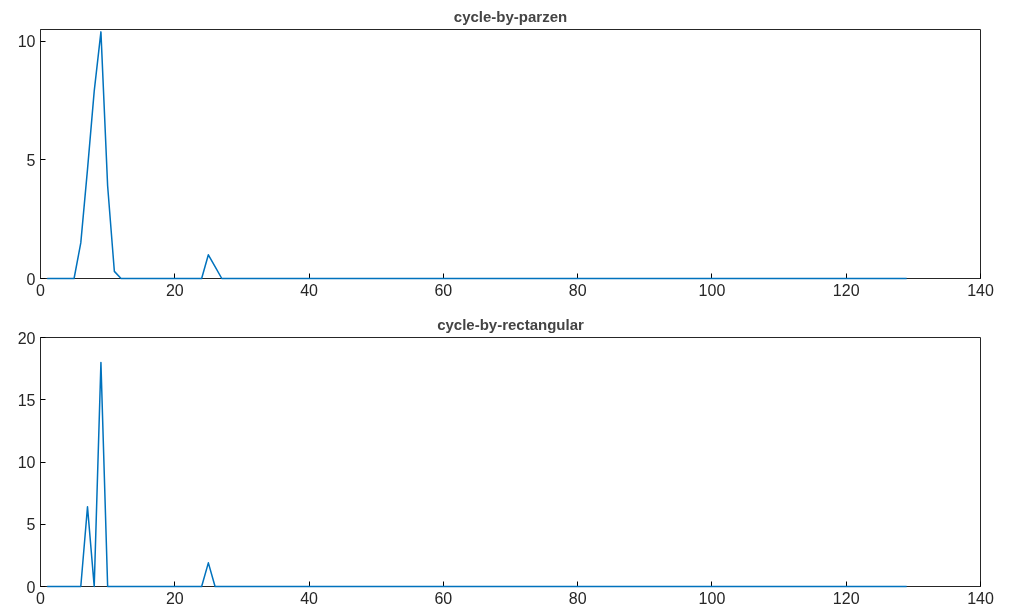  Describe the element at coordinates (26, 400) in the screenshot. I see `y-tick-label: 15` at that location.